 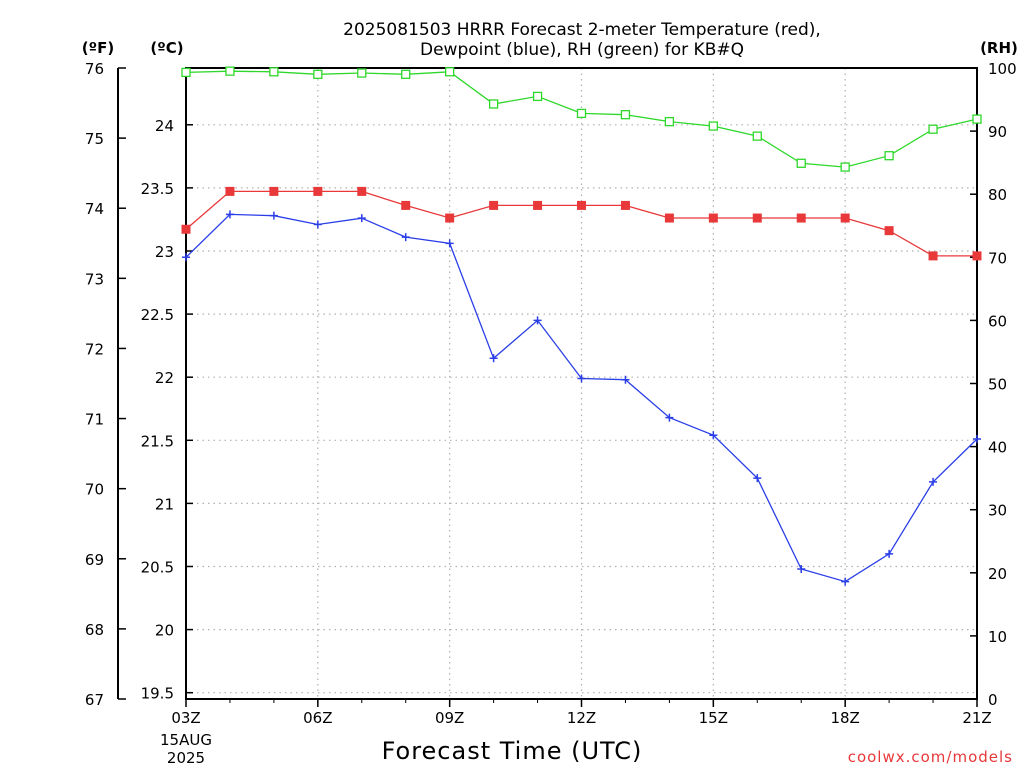 What do you see at coordinates (997, 258) in the screenshot?
I see `rh-tick-label: 70` at bounding box center [997, 258].